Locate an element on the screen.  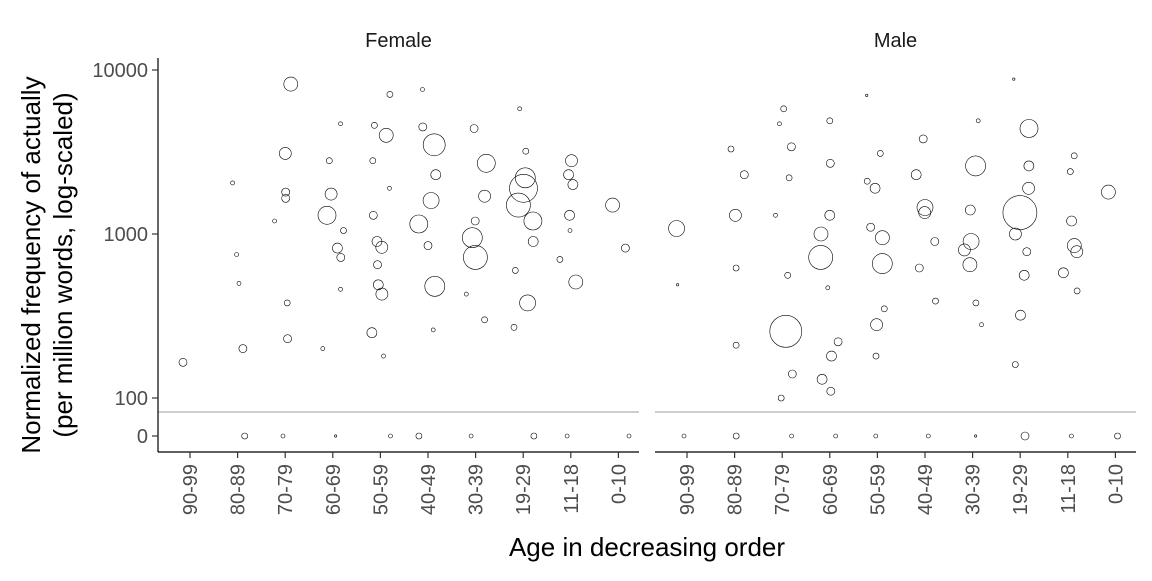
x-tick-label: 11-18 is located at coordinates (1069, 489).